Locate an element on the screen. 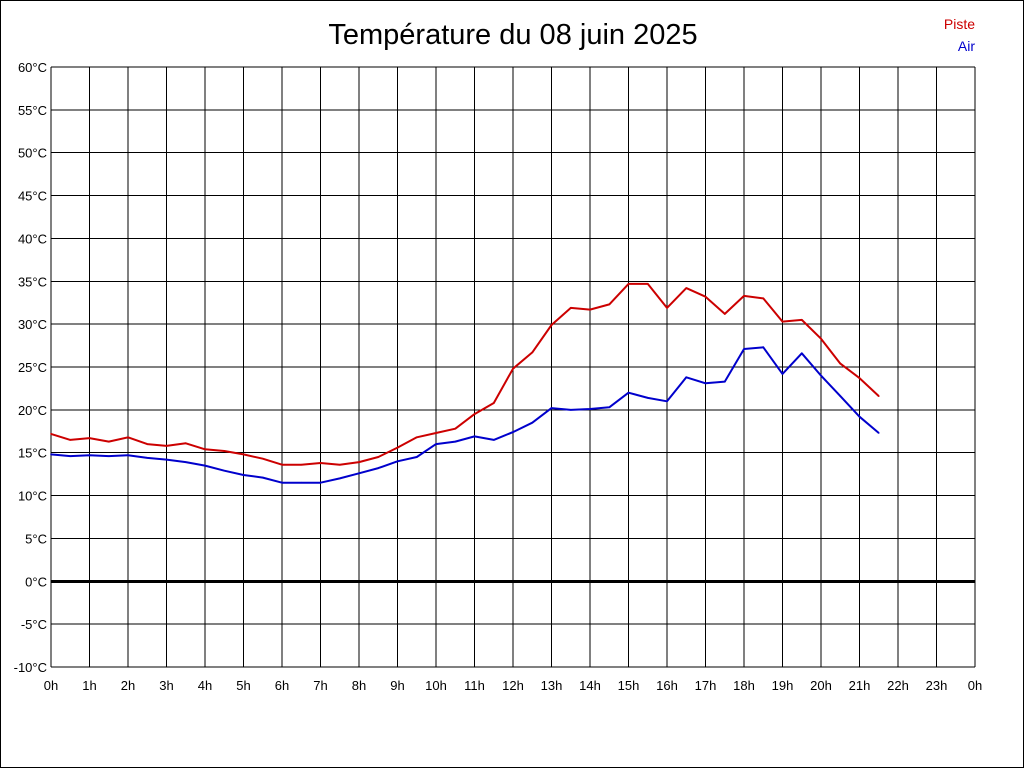 The width and height of the screenshot is (1024, 769). x-tick-label: 13h is located at coordinates (552, 685).